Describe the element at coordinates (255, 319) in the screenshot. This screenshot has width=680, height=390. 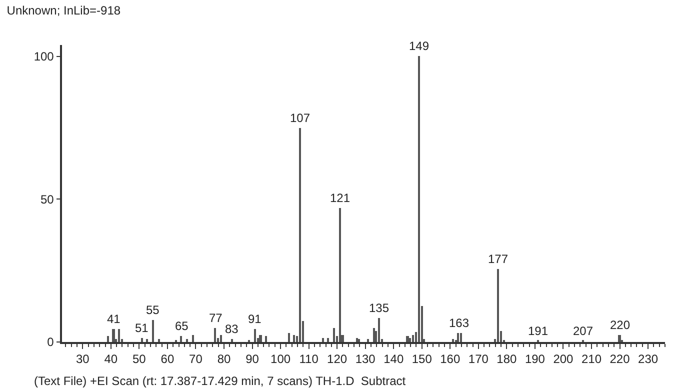
I see `annotation: 91` at that location.